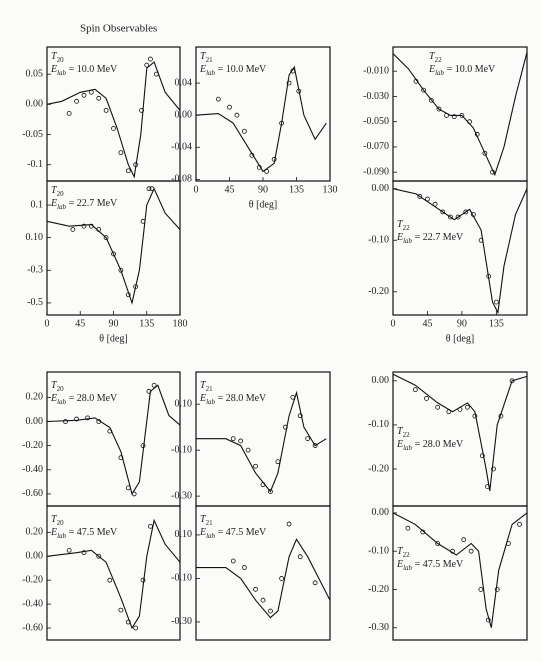 The height and width of the screenshot is (662, 542). What do you see at coordinates (35, 302) in the screenshot?
I see `y-tick-label: -0.5` at bounding box center [35, 302].